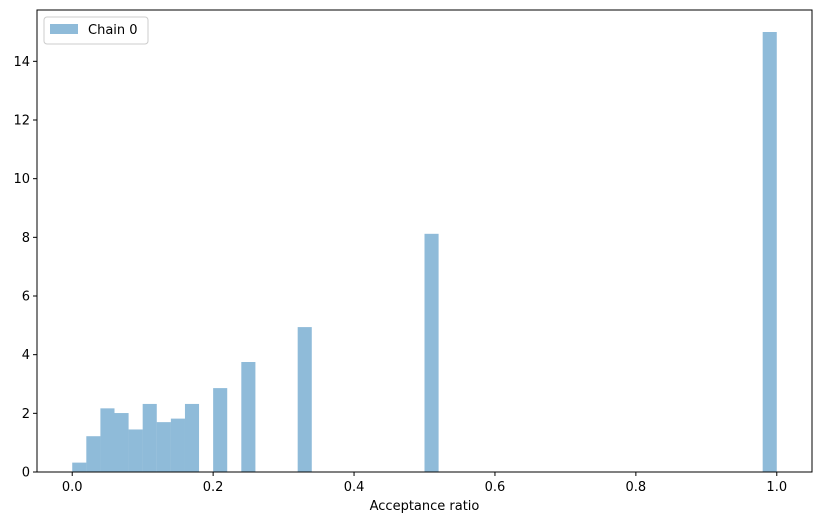  What do you see at coordinates (495, 487) in the screenshot?
I see `x-tick-label-3: 0.6` at bounding box center [495, 487].